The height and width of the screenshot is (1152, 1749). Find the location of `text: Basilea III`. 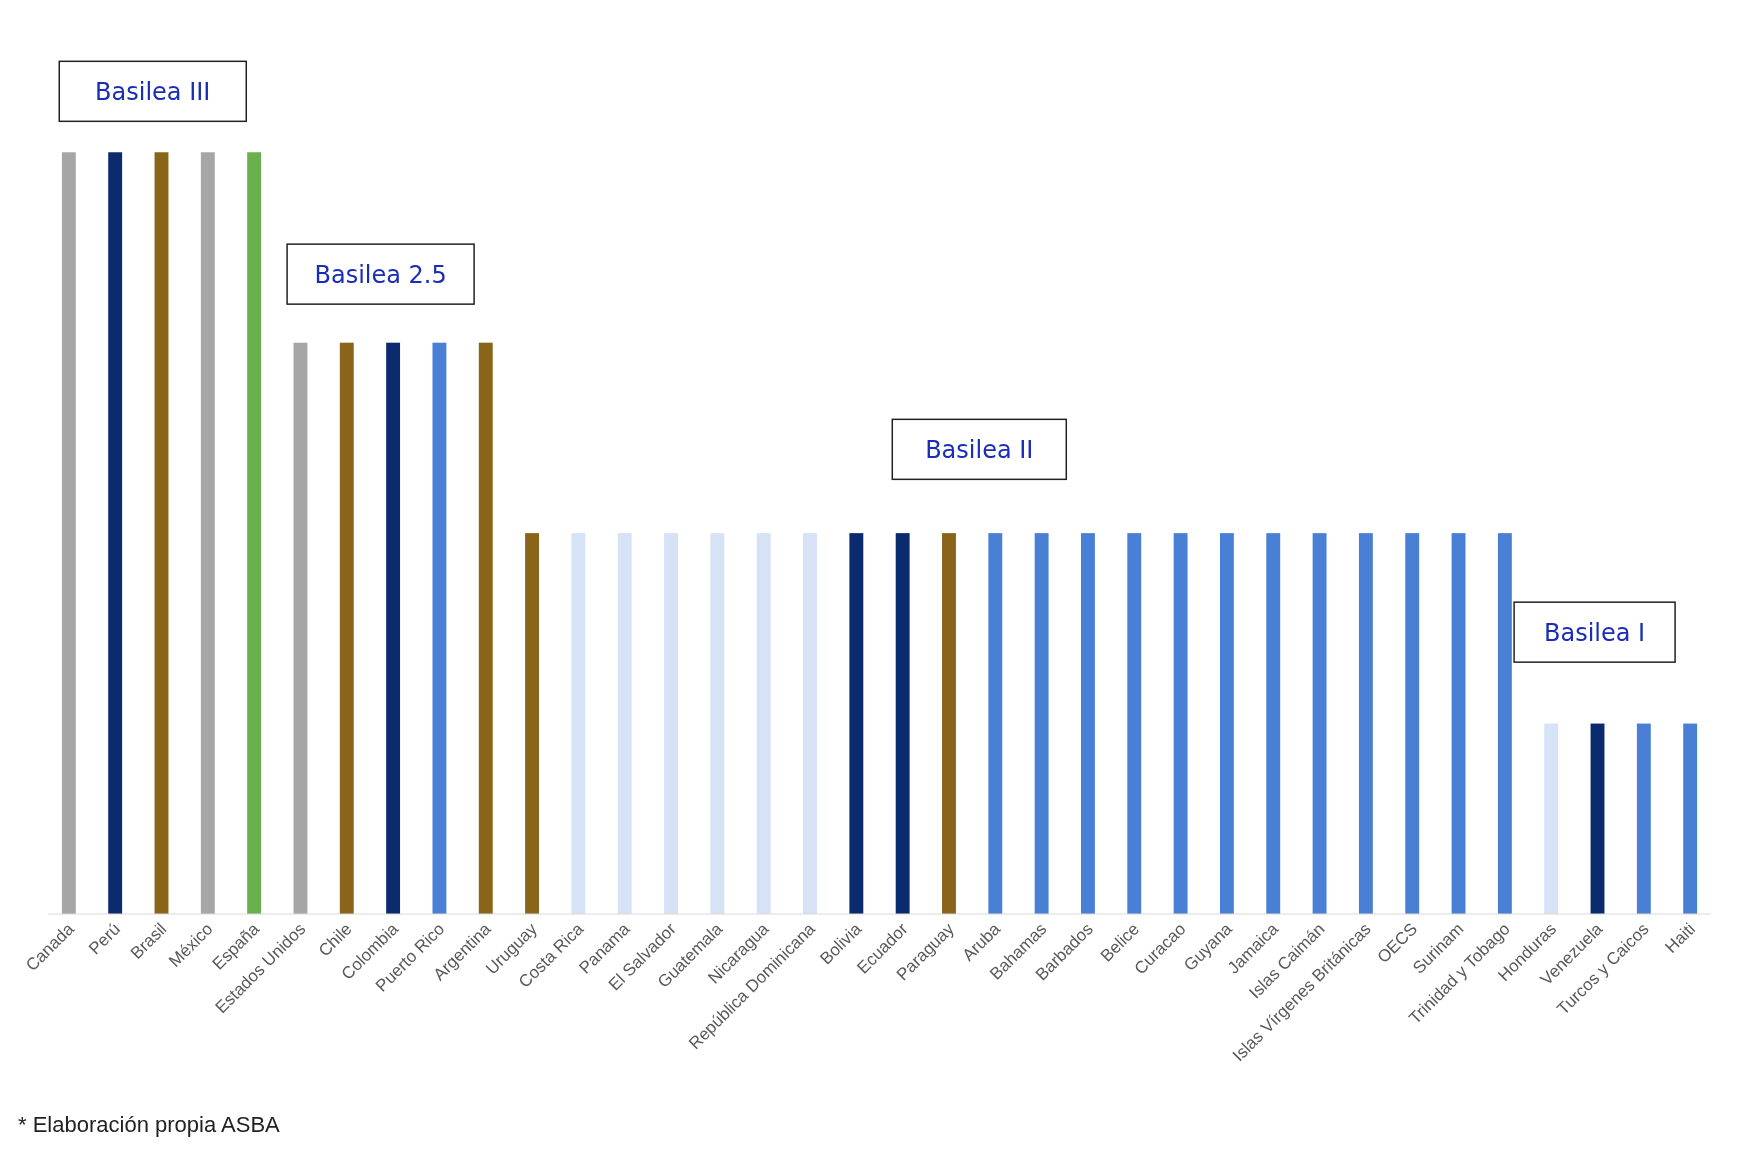

text: Basilea III is located at coordinates (153, 92).